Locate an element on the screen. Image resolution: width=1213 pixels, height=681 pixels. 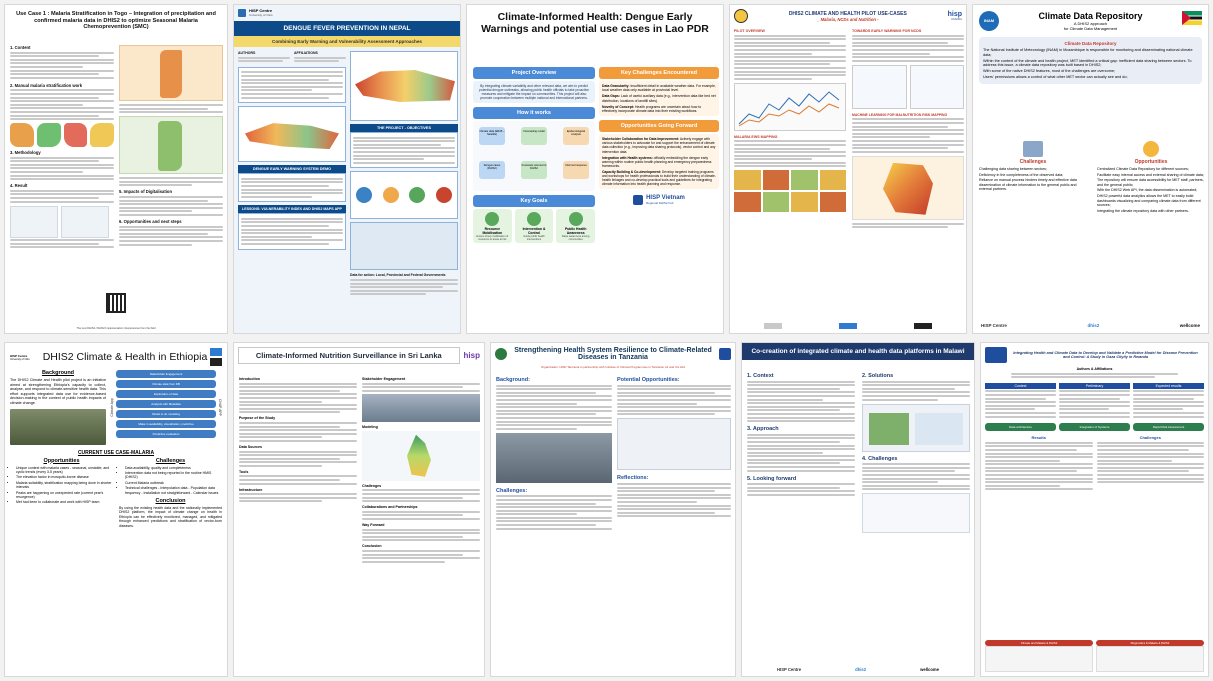
dashboard-screenshot is located at coordinates (674, 444).